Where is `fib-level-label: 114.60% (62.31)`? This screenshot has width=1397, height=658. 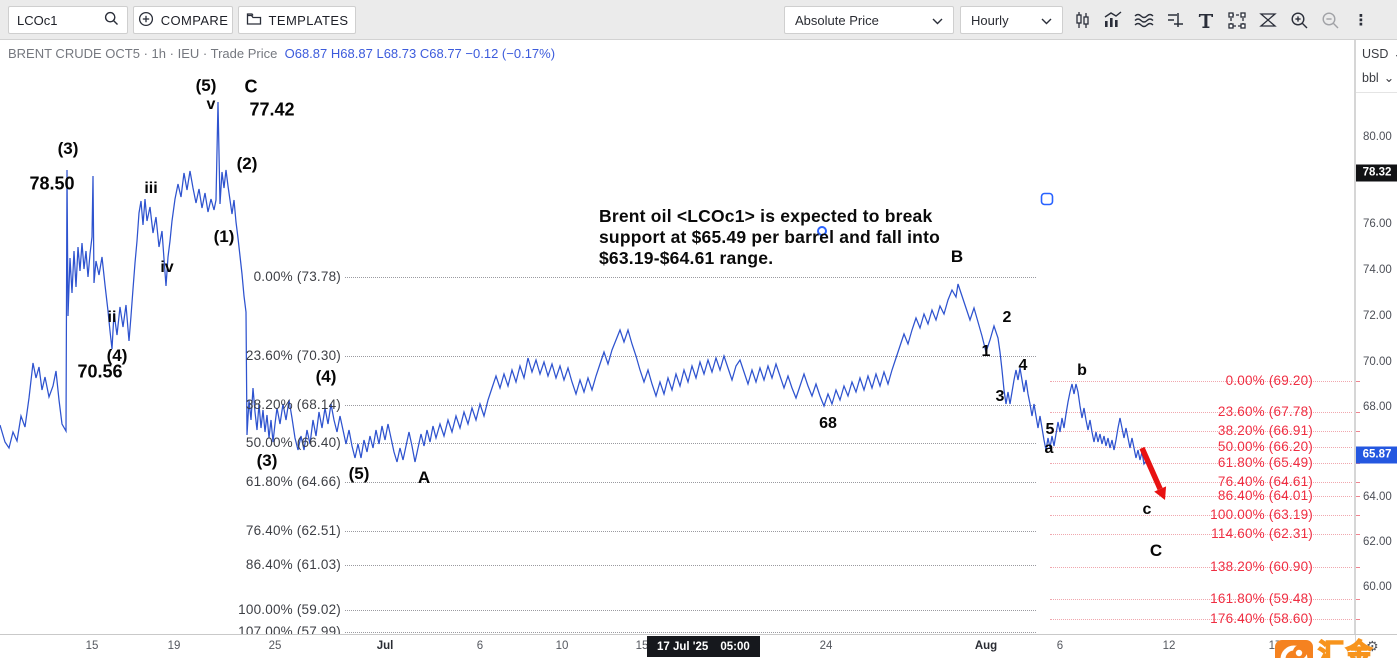
fib-level-label: 114.60% (62.31) is located at coordinates (1262, 533).